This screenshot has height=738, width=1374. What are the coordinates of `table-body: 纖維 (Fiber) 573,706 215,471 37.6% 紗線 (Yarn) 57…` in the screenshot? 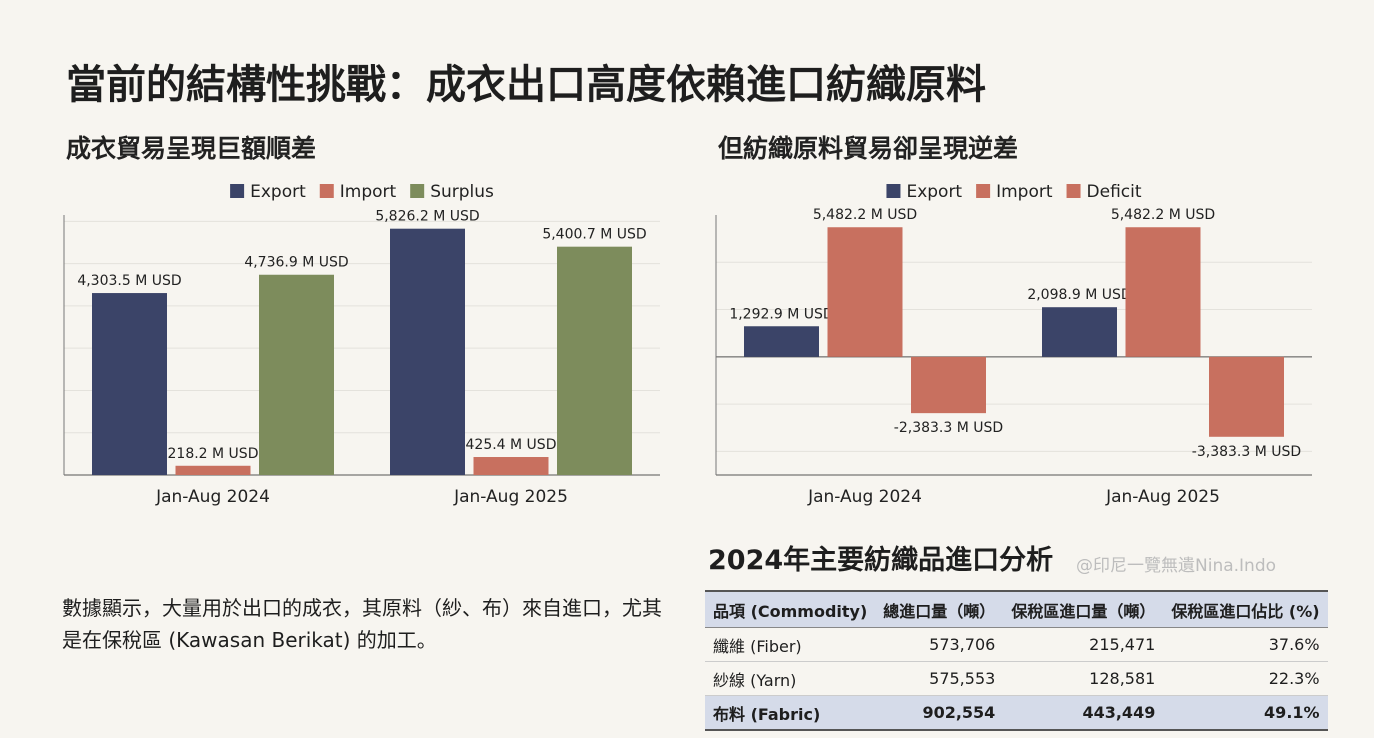 It's located at (1016, 679).